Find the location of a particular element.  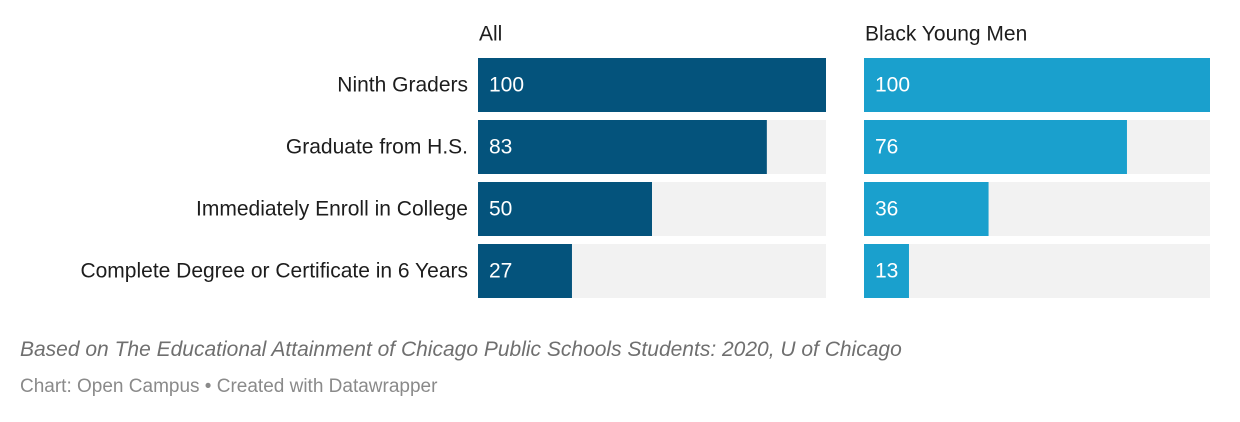

bar-background is located at coordinates (1037, 271).